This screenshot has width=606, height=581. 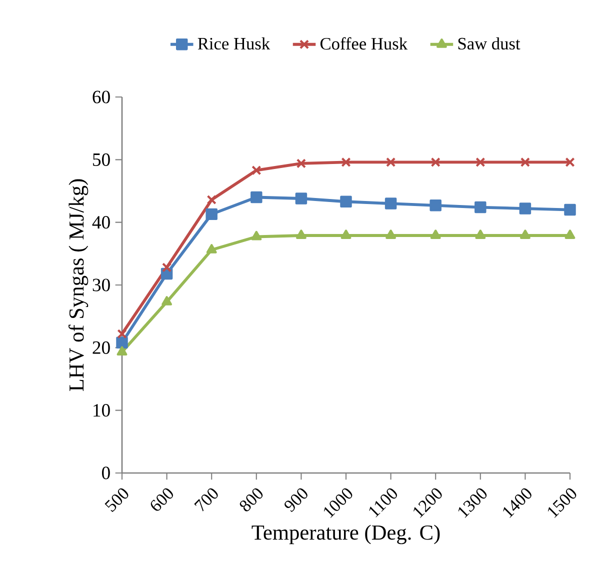 I want to click on y-axis-title: LHV of Syngas ( MJ/kg), so click(x=78, y=285).